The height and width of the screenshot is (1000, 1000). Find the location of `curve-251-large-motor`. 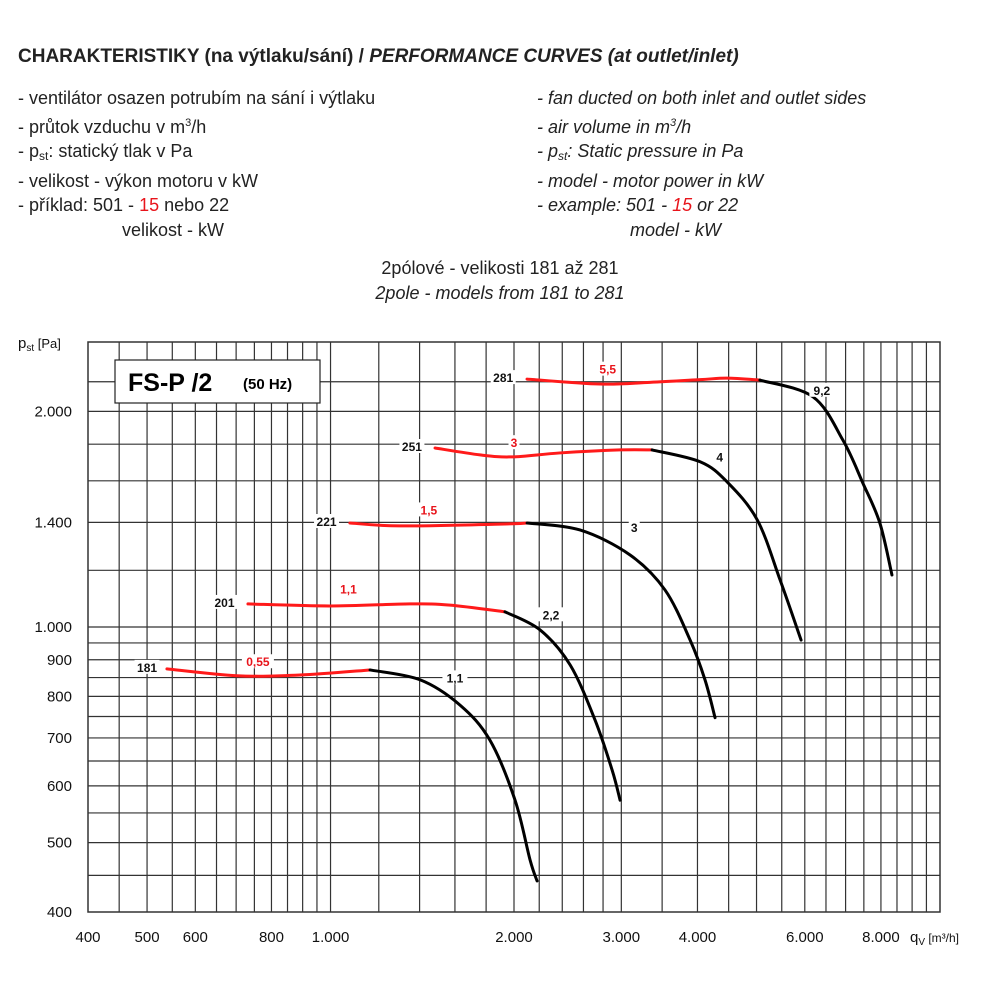

curve-251-large-motor is located at coordinates (726, 545).